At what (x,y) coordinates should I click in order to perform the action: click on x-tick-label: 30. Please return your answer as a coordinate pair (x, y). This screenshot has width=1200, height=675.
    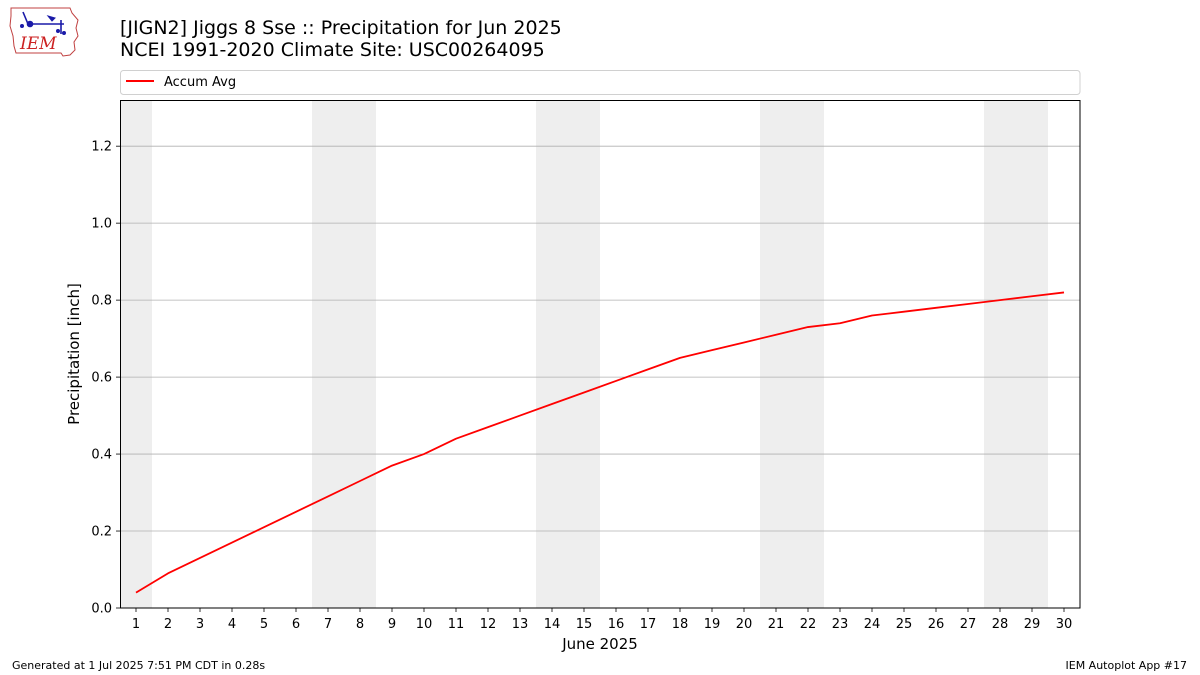
    Looking at the image, I should click on (1064, 624).